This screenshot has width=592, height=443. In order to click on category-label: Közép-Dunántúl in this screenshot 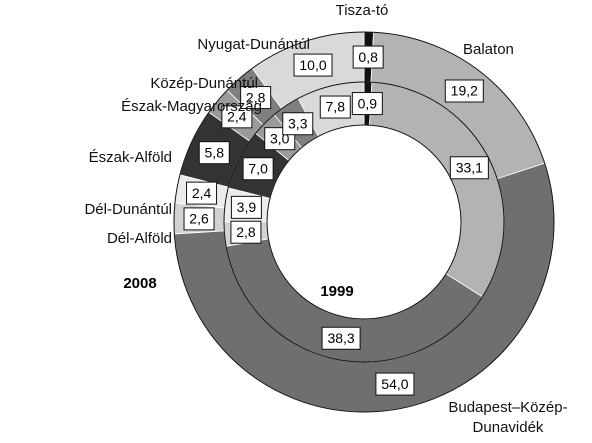, I will do `click(204, 83)`.